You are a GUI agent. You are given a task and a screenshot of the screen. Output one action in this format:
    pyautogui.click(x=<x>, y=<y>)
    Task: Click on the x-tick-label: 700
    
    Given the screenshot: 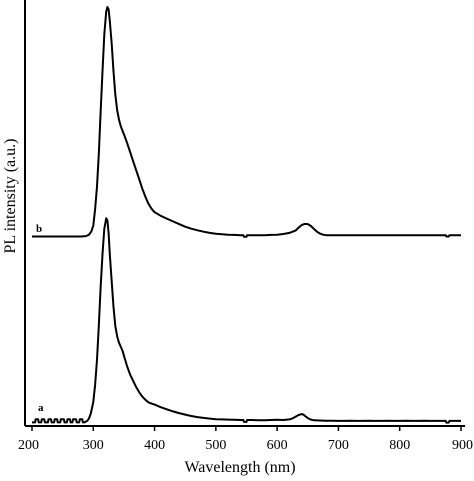 What is the action you would take?
    pyautogui.click(x=338, y=445)
    